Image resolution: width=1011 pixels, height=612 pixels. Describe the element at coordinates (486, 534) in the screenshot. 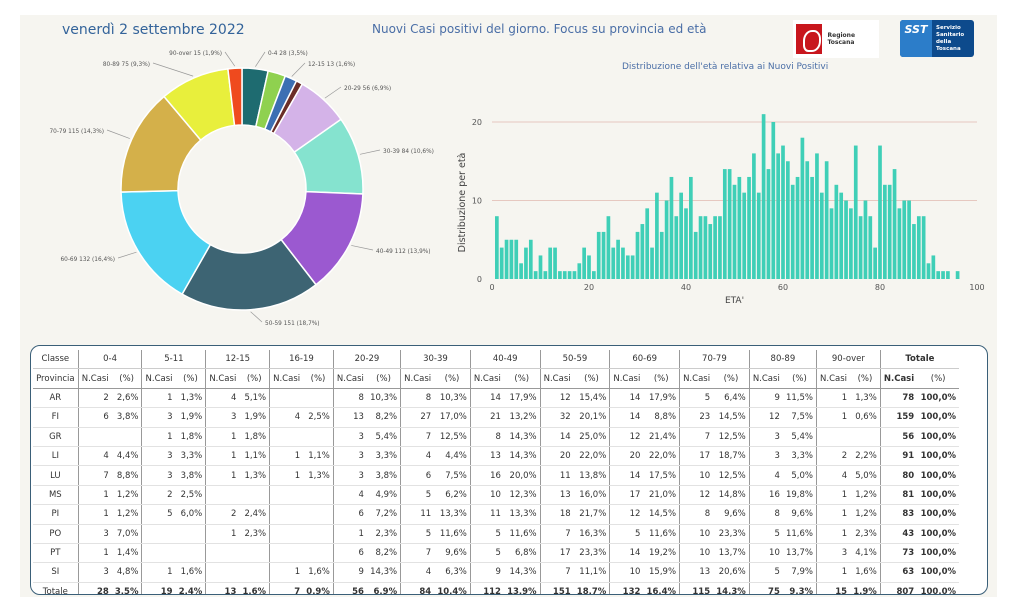

I see `table-cell: 5` at that location.